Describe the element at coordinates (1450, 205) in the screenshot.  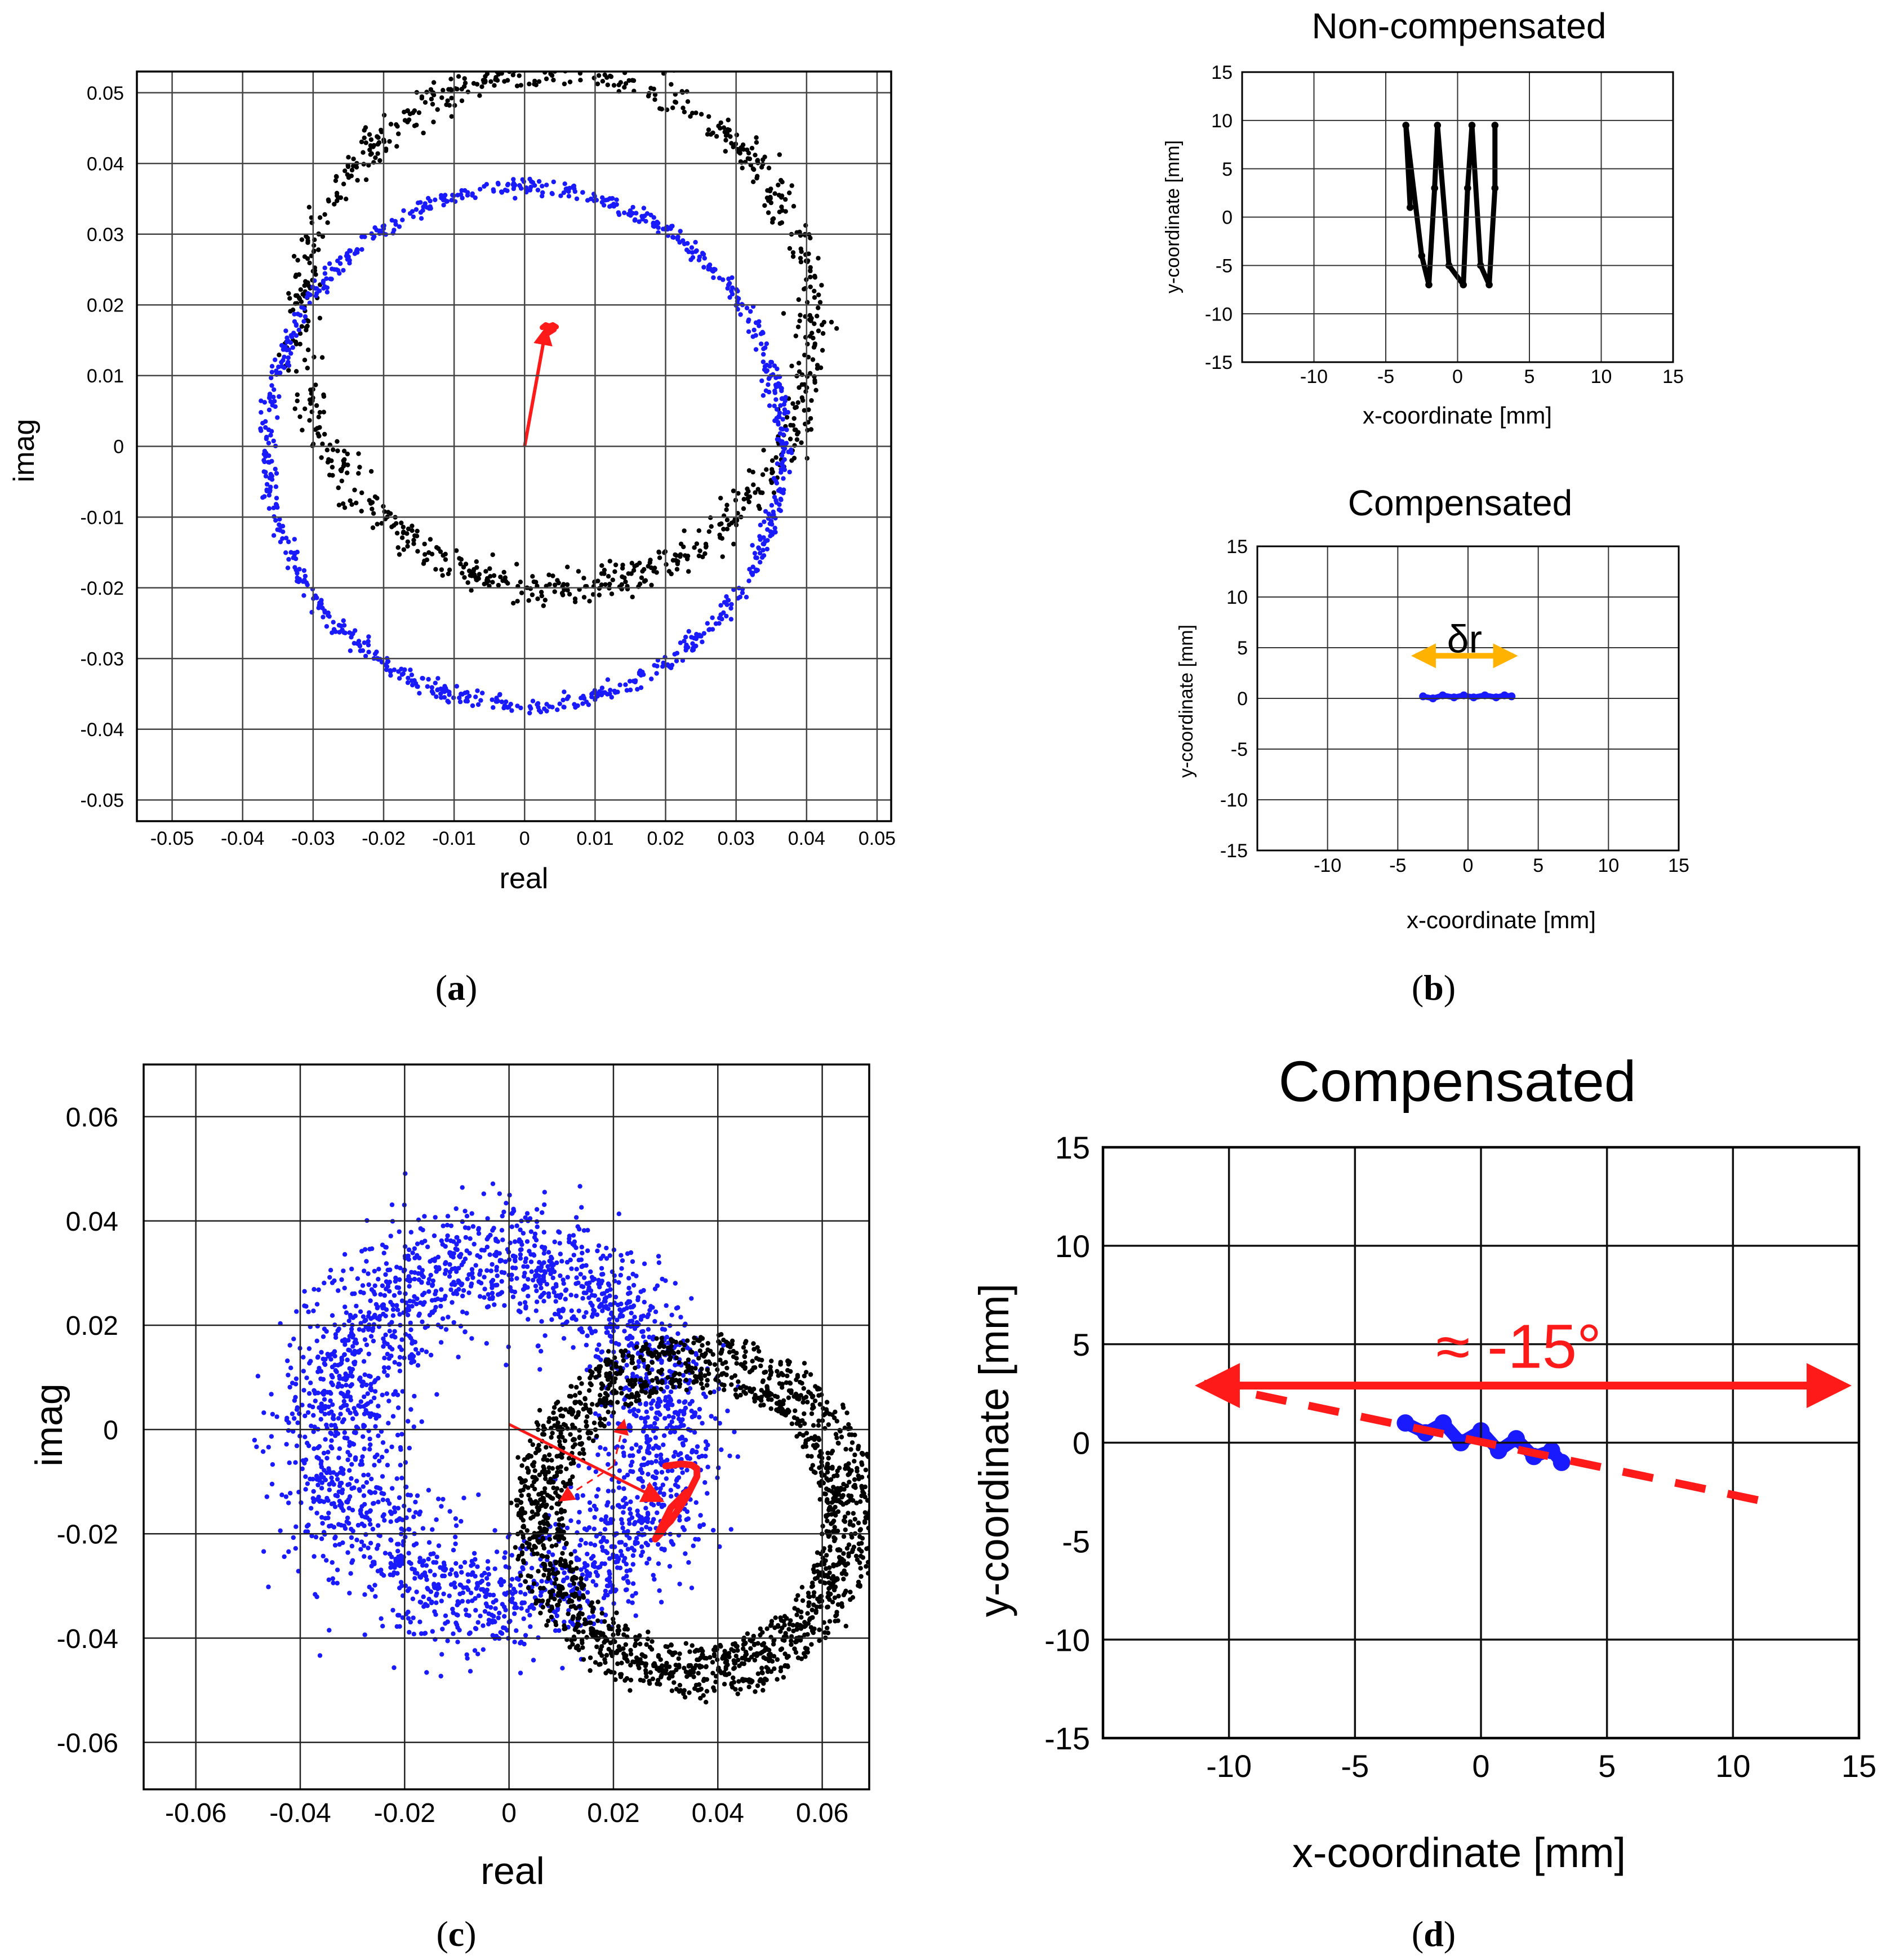
I see `panel-b-top-marks` at that location.